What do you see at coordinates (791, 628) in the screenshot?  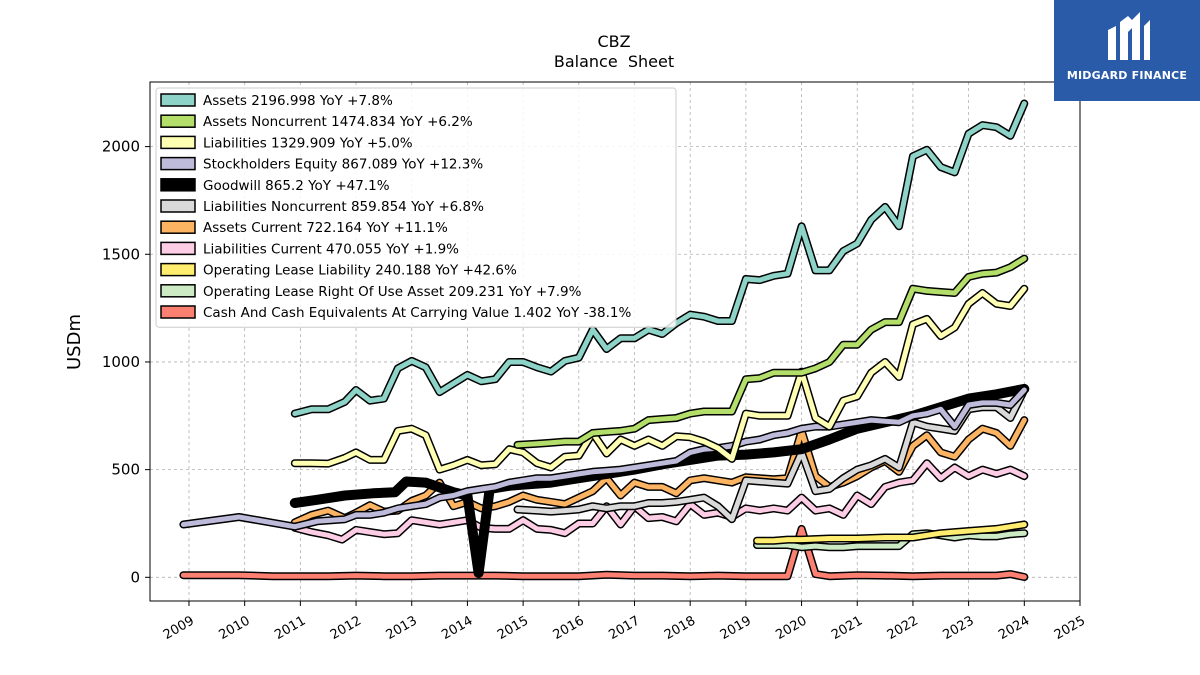 I see `x-tick-label: 2020` at bounding box center [791, 628].